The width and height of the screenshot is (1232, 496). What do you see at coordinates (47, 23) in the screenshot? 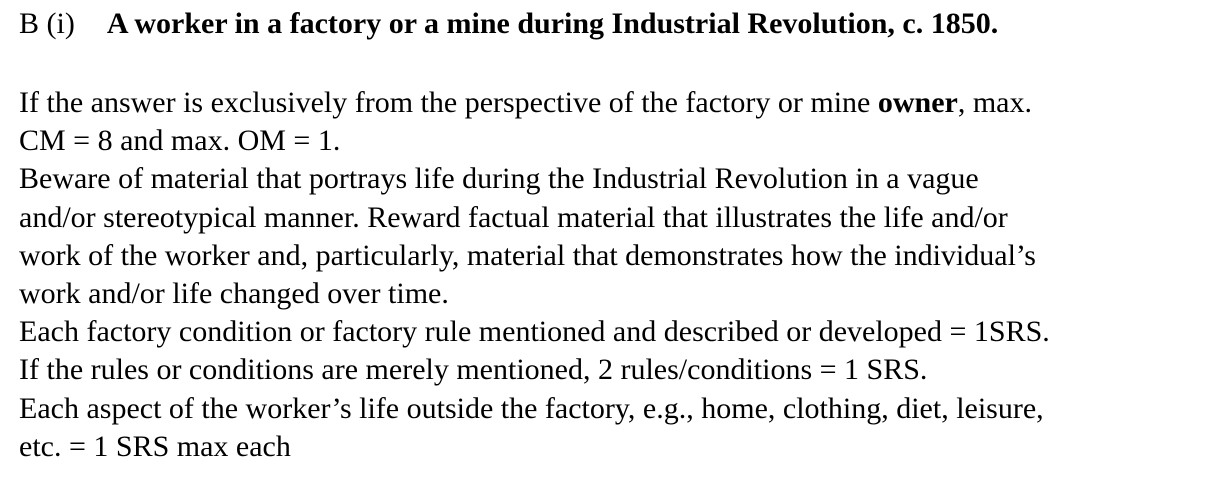
I see `section-number: B (i)` at bounding box center [47, 23].